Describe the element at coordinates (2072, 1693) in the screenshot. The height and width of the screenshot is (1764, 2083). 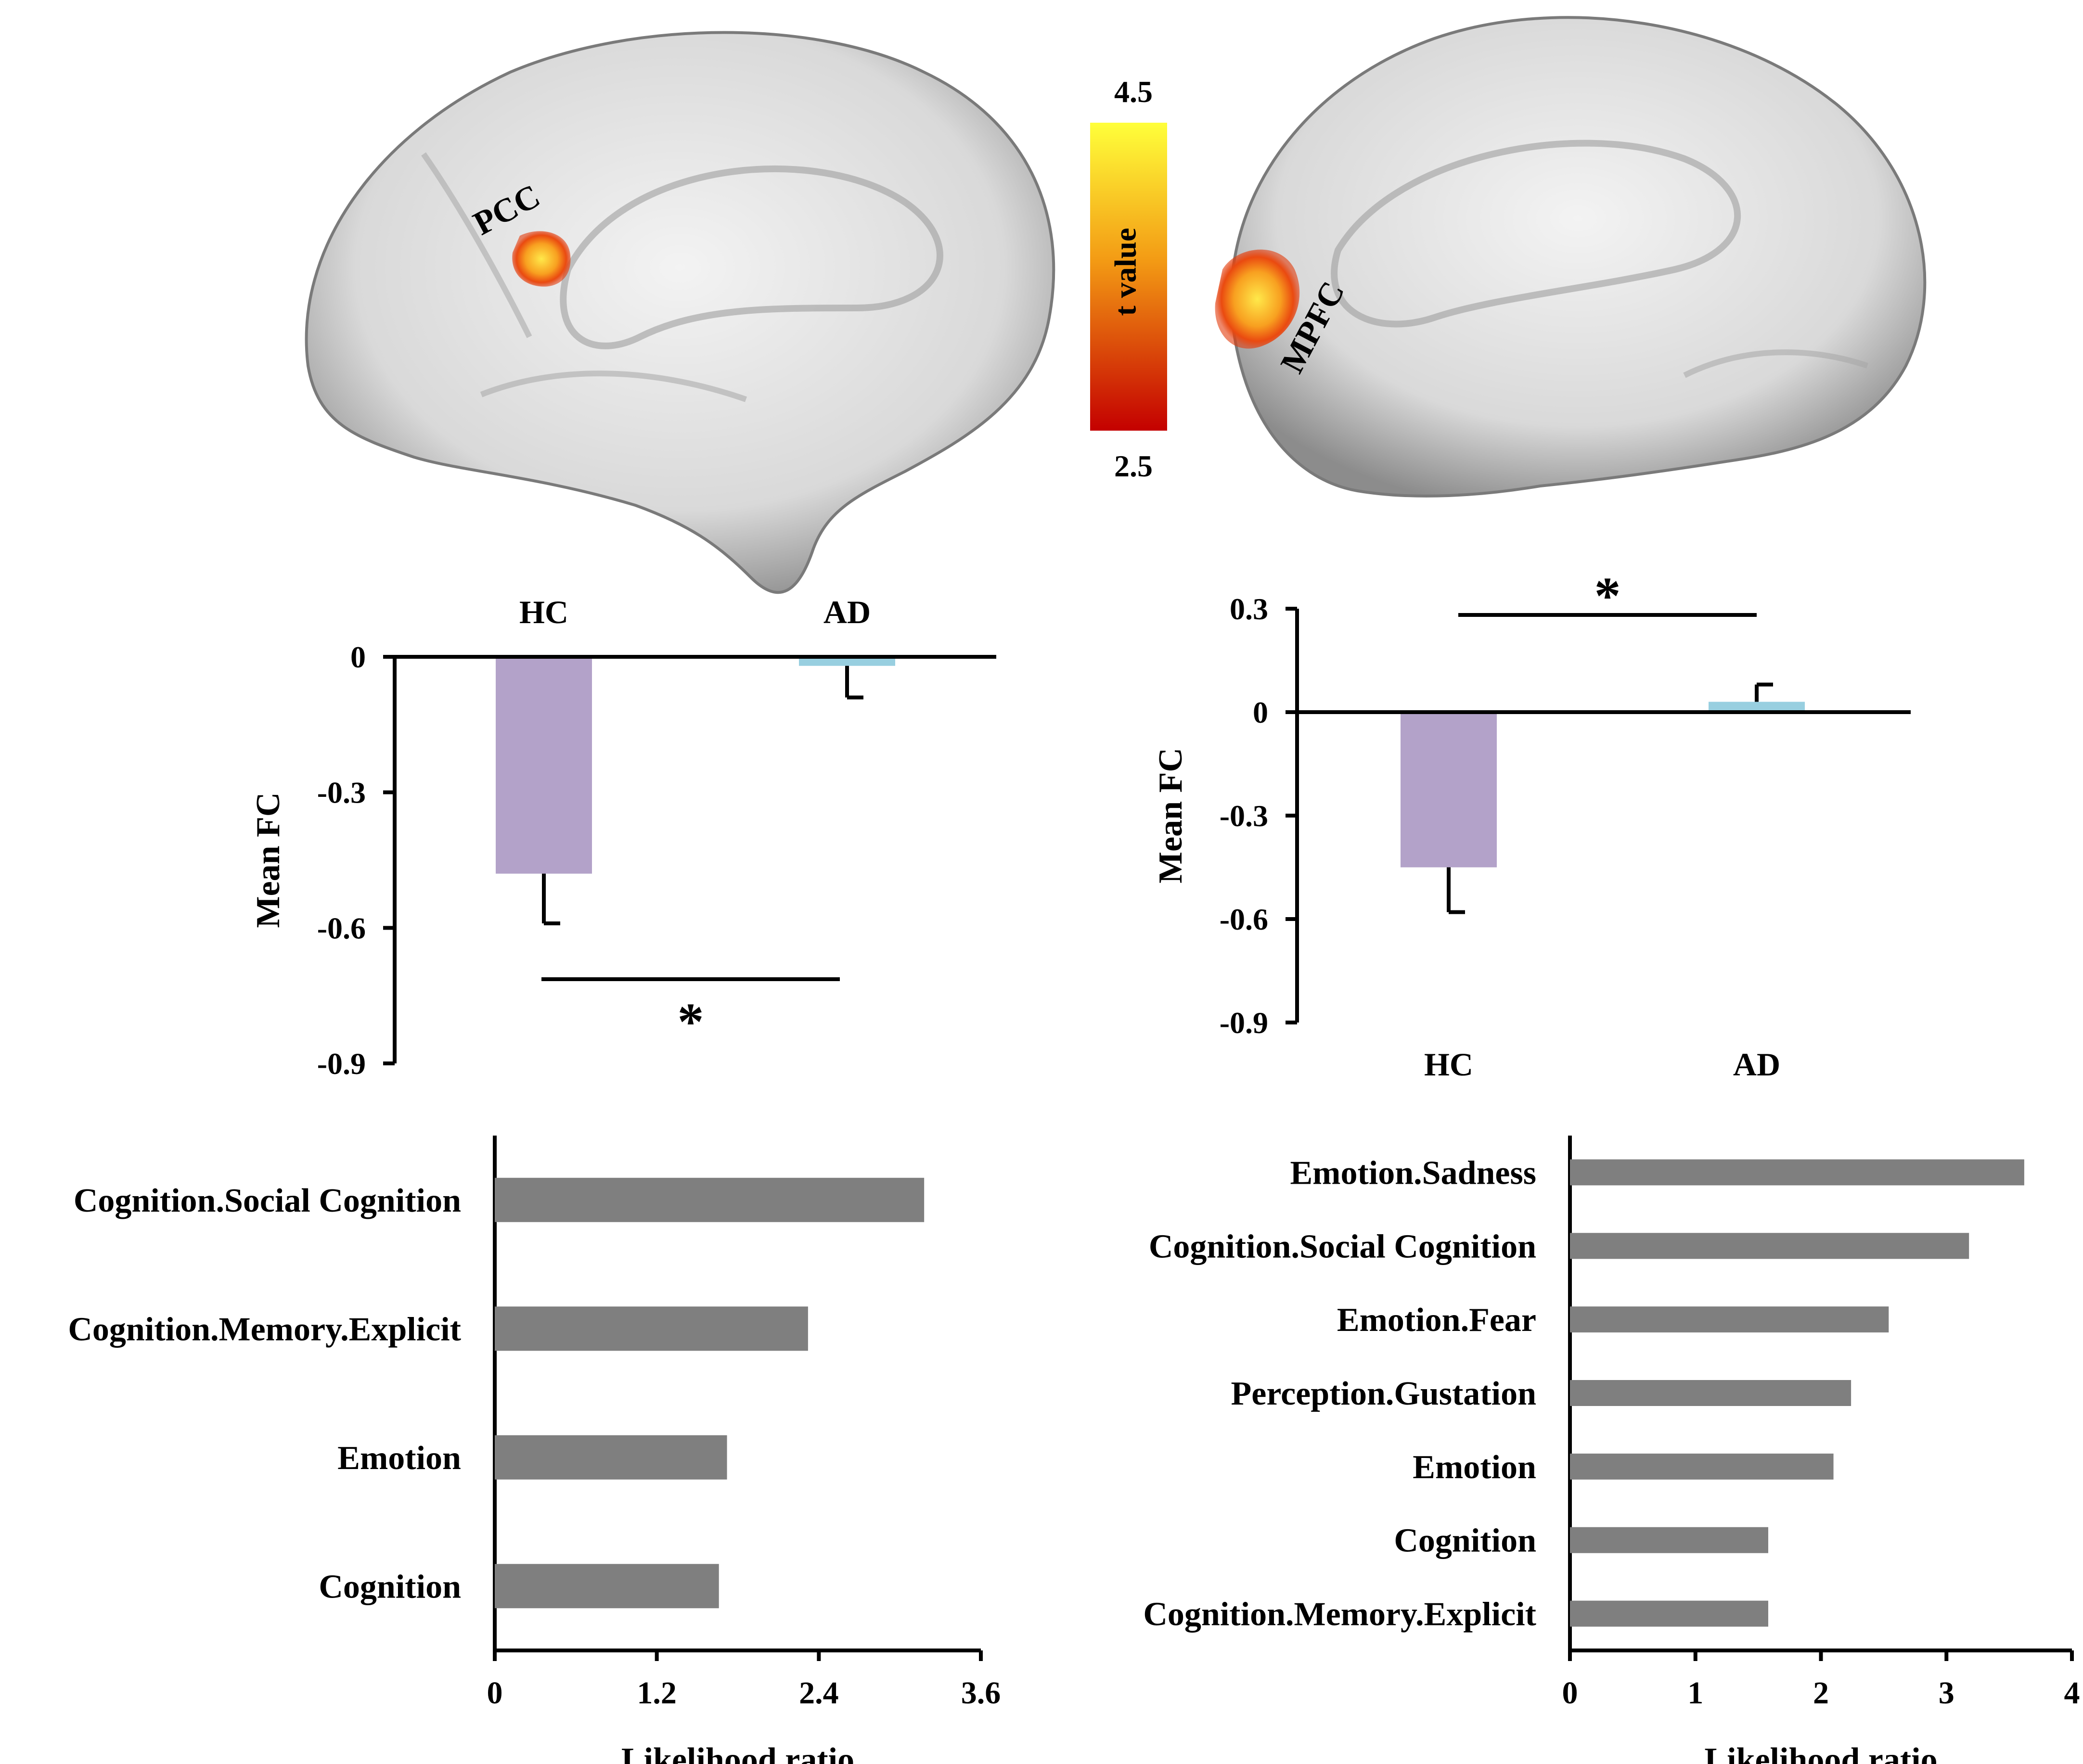
I see `x-tick-label: 4` at that location.